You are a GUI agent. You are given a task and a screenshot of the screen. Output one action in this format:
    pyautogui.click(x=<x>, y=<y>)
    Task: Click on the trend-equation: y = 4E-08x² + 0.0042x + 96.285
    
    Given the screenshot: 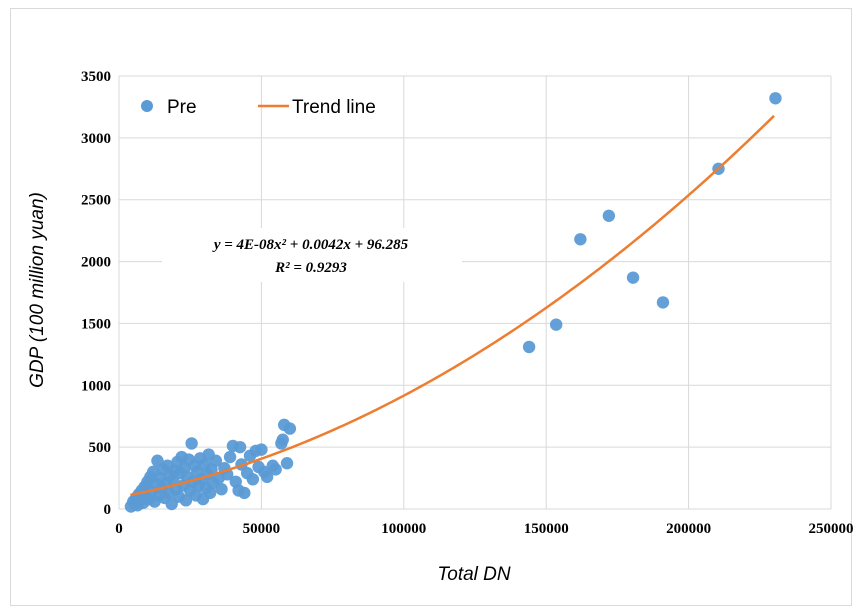 What is the action you would take?
    pyautogui.click(x=310, y=245)
    